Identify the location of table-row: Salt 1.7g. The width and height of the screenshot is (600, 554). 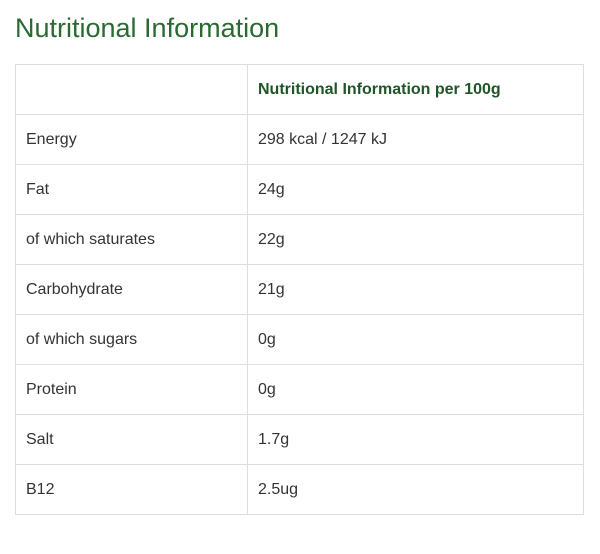
(299, 439).